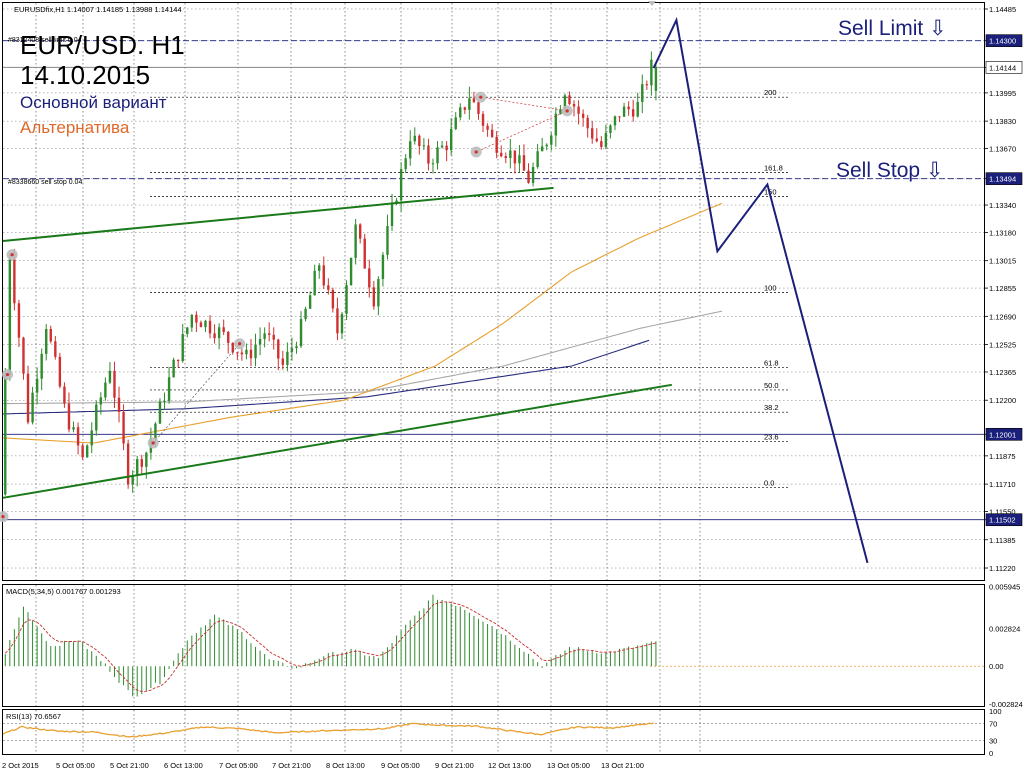 This screenshot has height=773, width=1024. I want to click on macd-label: MACD(5,34,5) 0.001767 0.001293, so click(63, 591).